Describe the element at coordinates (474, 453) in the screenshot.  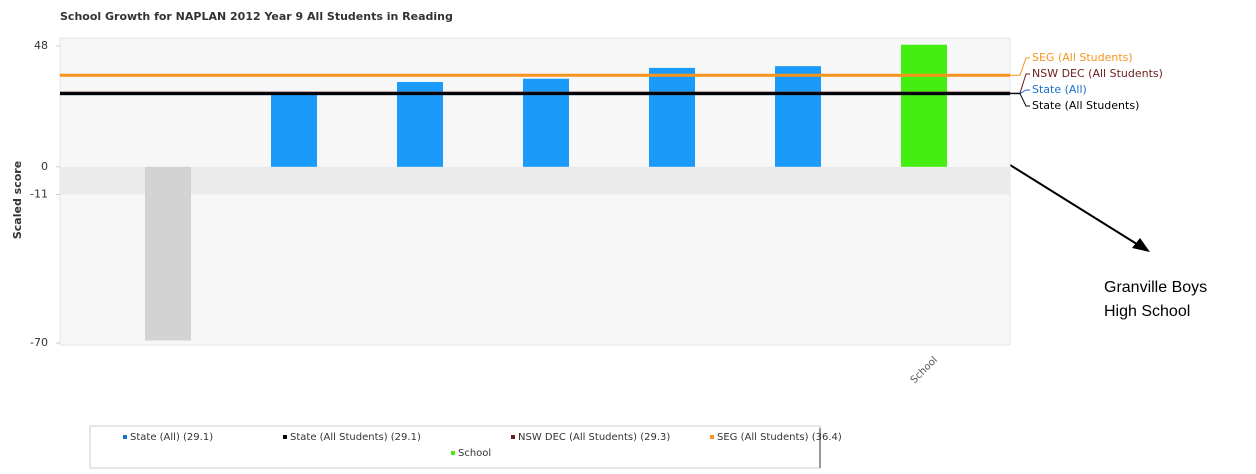
I see `legend-label: School` at that location.